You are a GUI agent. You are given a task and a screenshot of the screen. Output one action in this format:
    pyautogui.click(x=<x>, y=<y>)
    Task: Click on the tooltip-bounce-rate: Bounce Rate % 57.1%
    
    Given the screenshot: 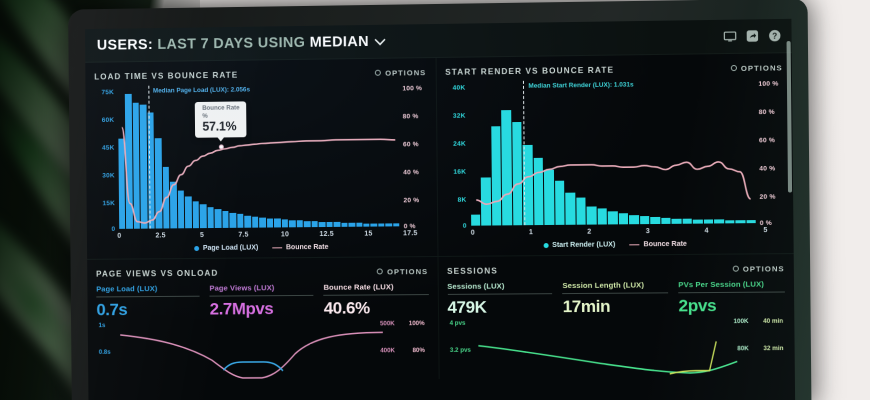 What is the action you would take?
    pyautogui.click(x=221, y=121)
    